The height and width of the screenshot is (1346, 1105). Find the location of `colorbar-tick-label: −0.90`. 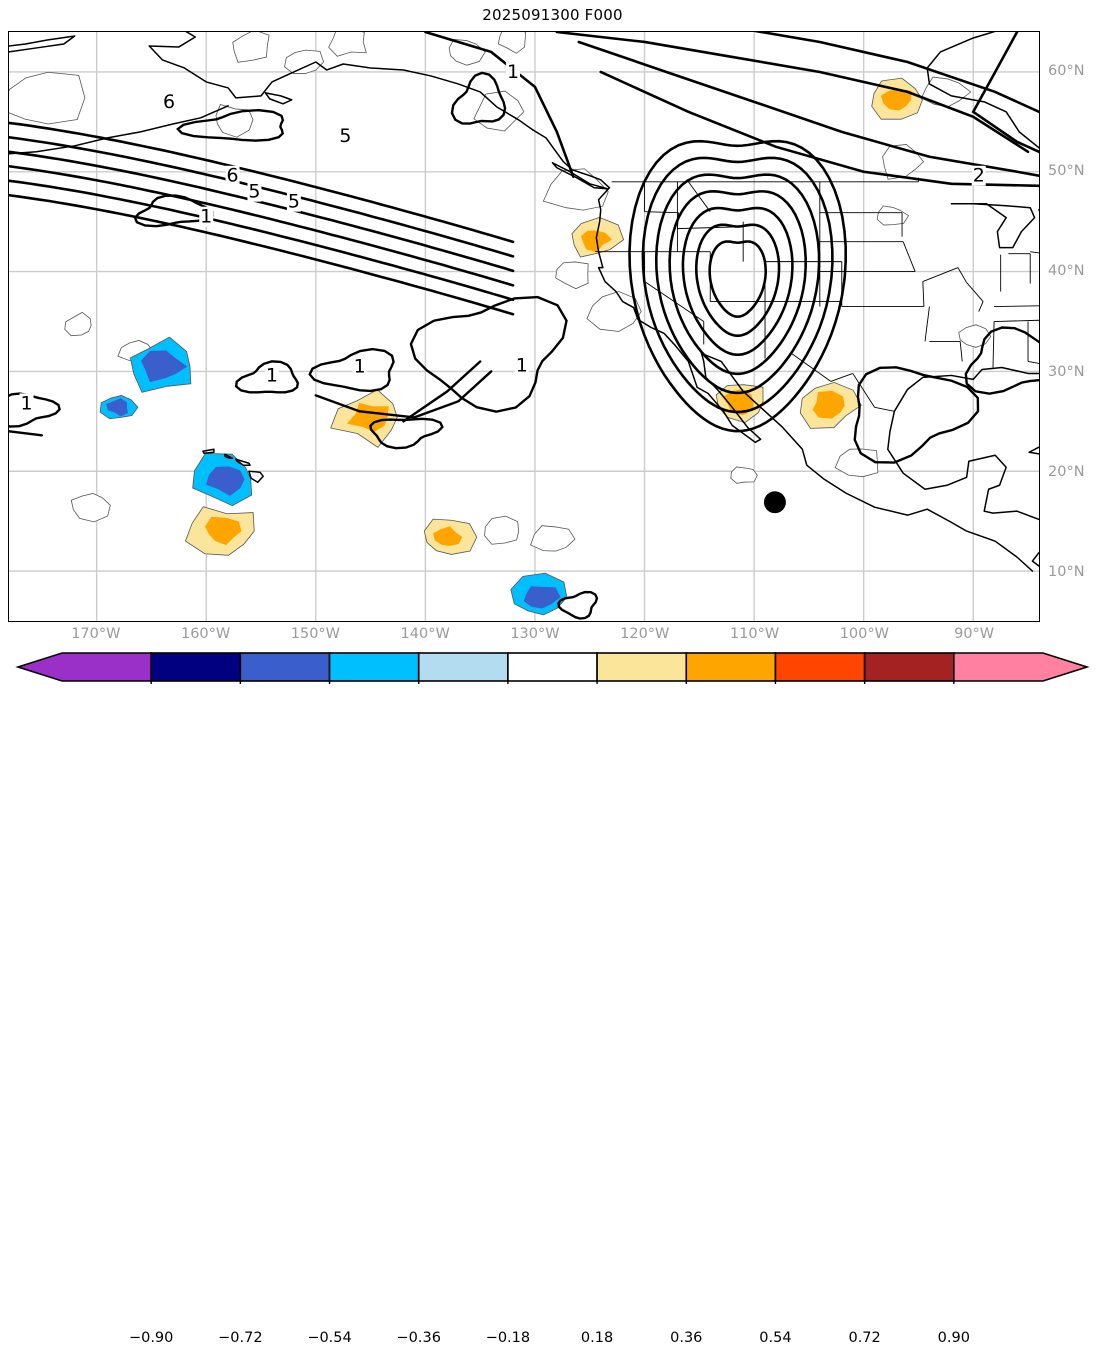

colorbar-tick-label: −0.90 is located at coordinates (151, 1338).